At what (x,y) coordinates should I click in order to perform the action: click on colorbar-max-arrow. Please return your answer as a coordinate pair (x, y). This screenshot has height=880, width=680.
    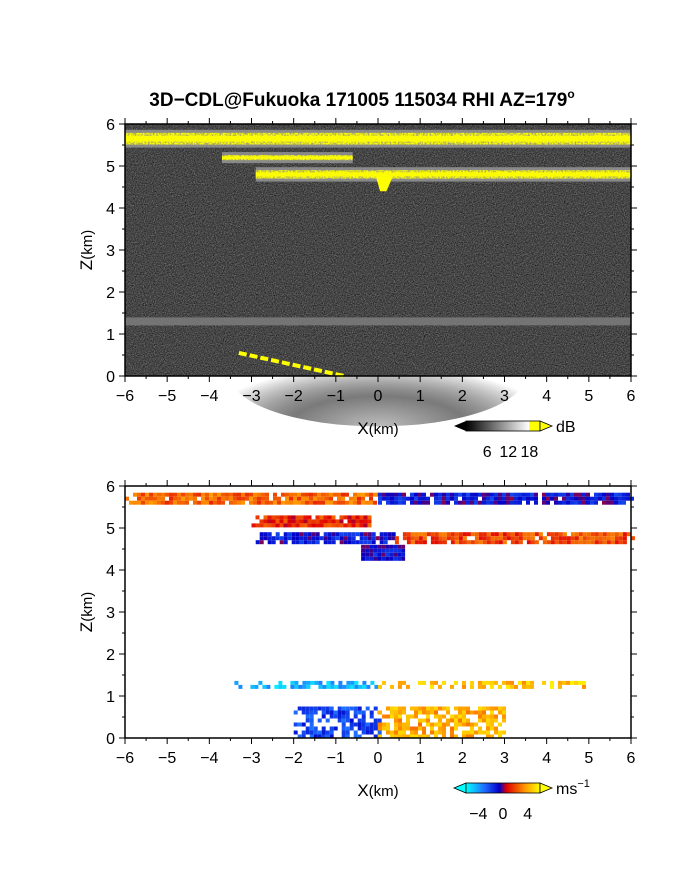
    Looking at the image, I should click on (546, 426).